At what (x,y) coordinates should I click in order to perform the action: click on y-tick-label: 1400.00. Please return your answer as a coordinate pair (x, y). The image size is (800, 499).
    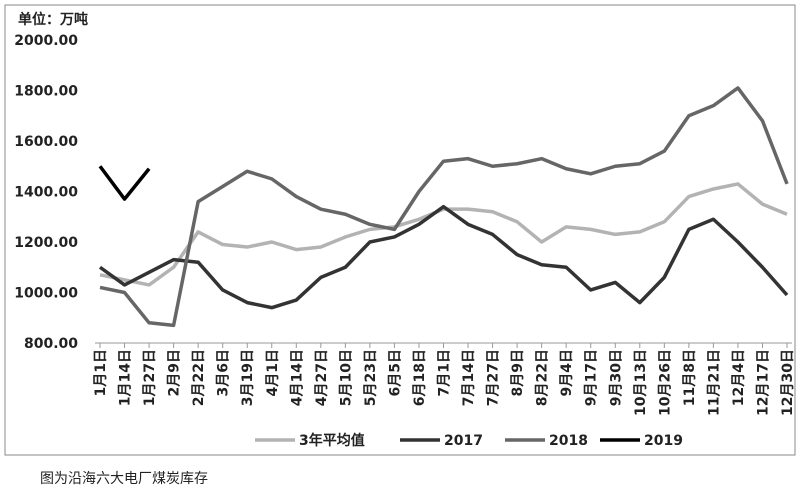
    Looking at the image, I should click on (46, 193).